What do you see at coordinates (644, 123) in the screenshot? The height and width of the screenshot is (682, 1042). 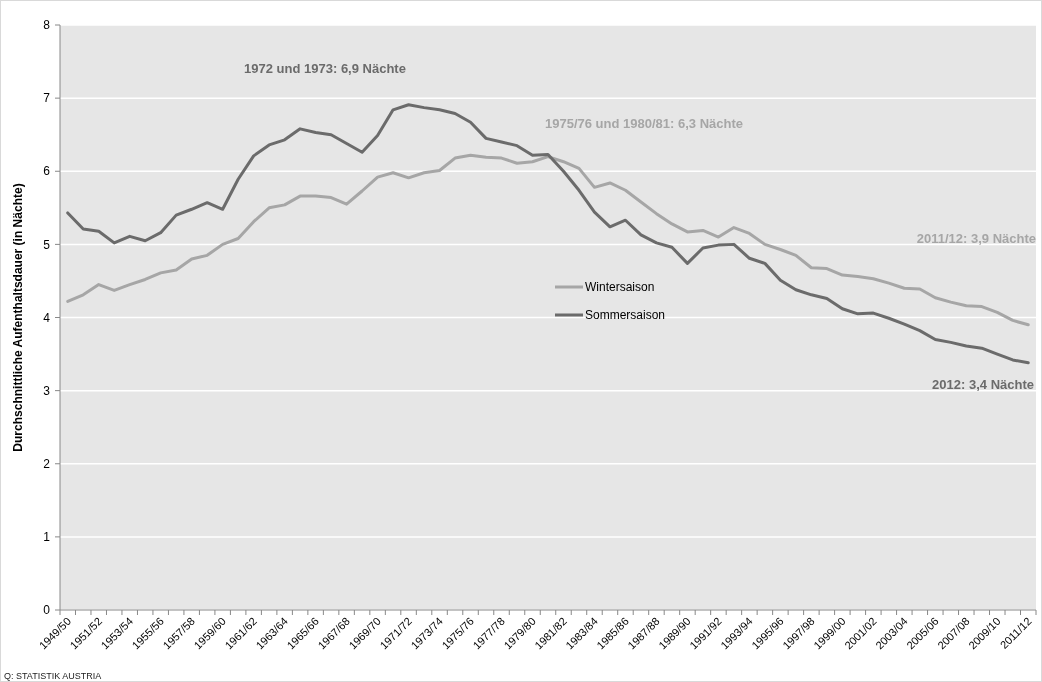 I see `annotation: 1975/76 und 1980/81: 6,3 Nächte` at bounding box center [644, 123].